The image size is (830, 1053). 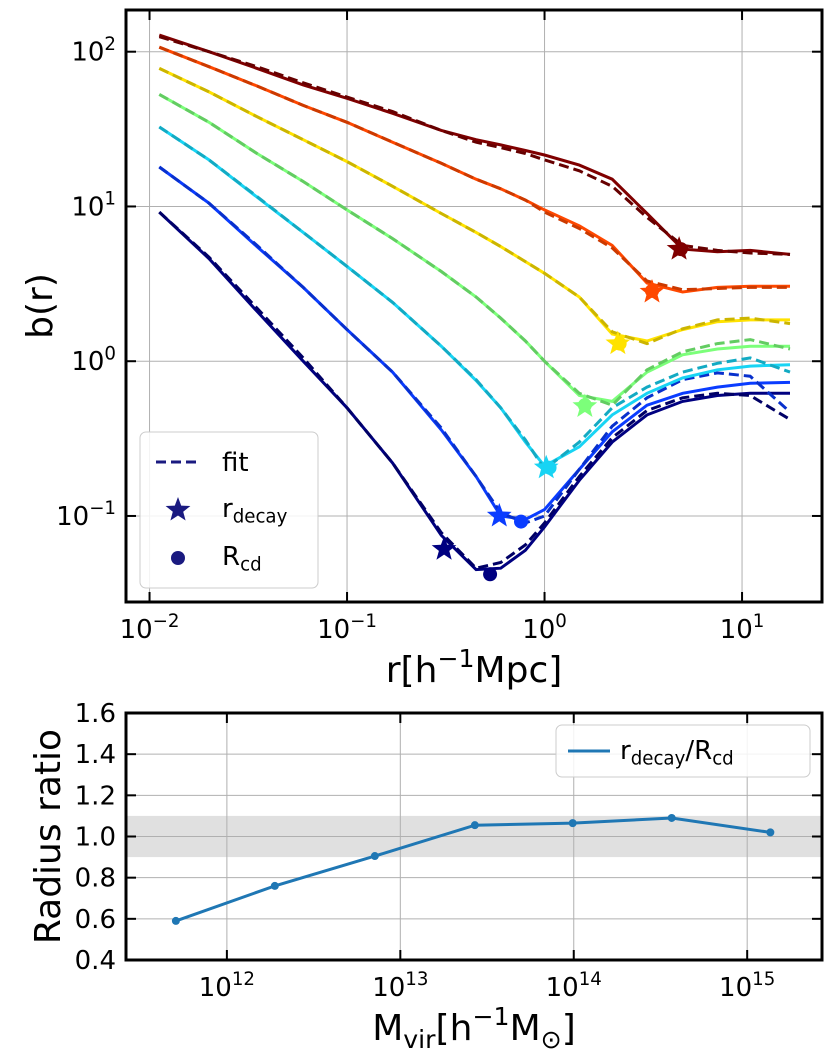 What do you see at coordinates (747, 986) in the screenshot?
I see `x-tick-label: 10¹⁵` at bounding box center [747, 986].